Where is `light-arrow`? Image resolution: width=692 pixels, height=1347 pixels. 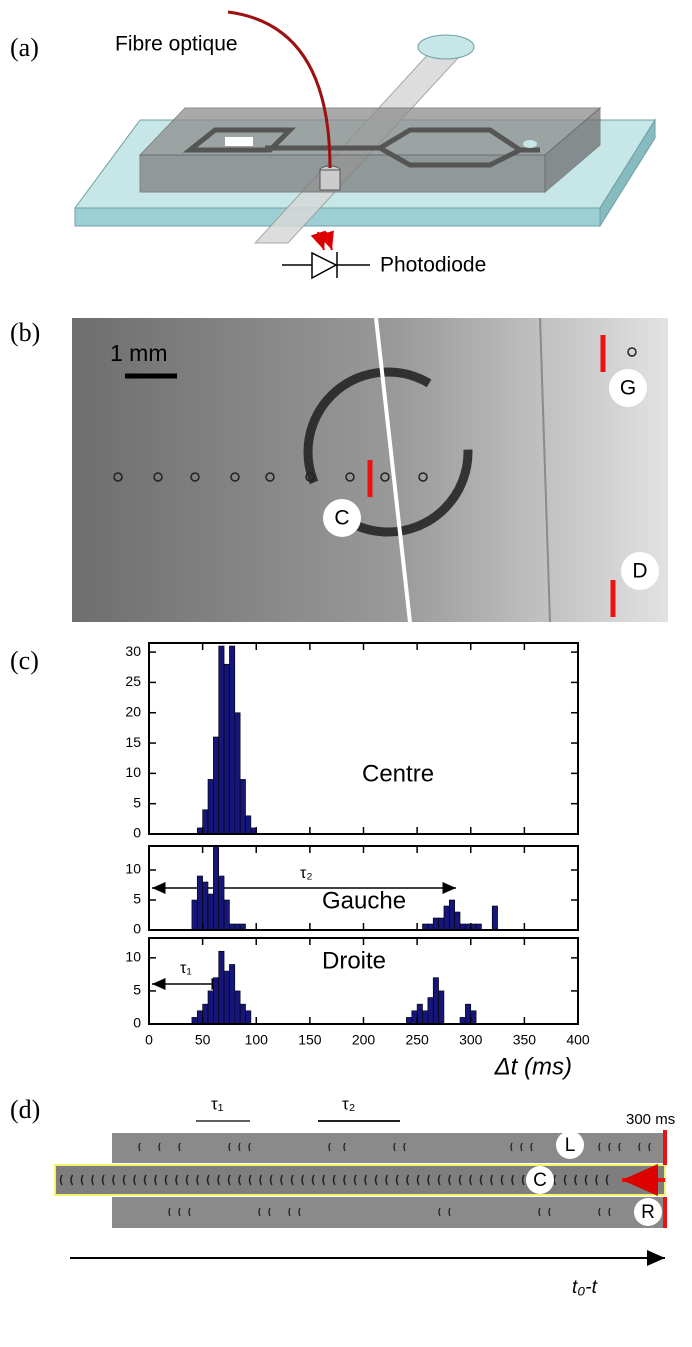
light-arrow is located at coordinates (318, 240).